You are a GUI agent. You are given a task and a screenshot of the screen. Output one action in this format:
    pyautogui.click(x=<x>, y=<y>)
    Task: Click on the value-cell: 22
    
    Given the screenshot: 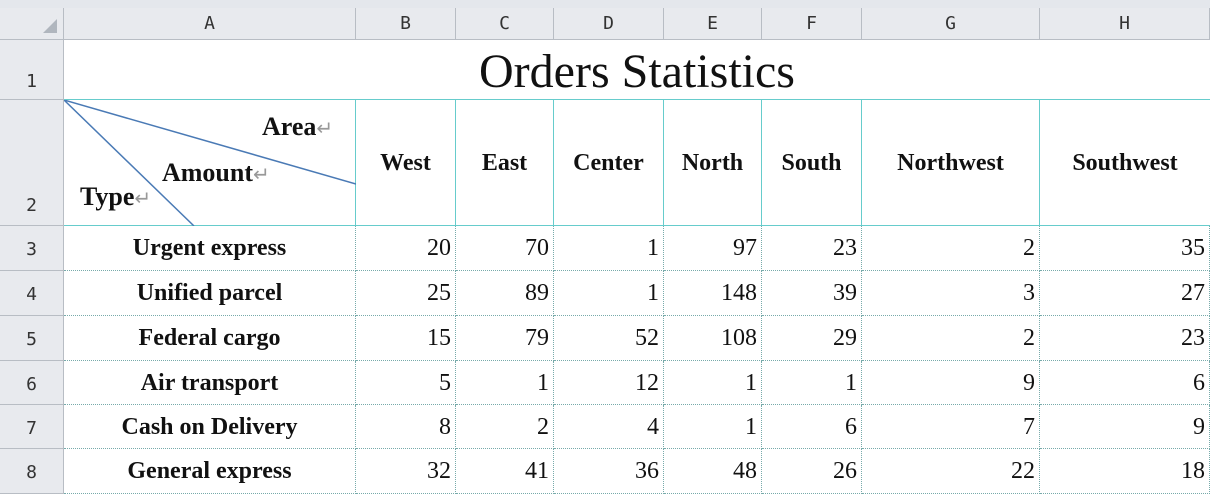 What is the action you would take?
    pyautogui.click(x=951, y=471)
    